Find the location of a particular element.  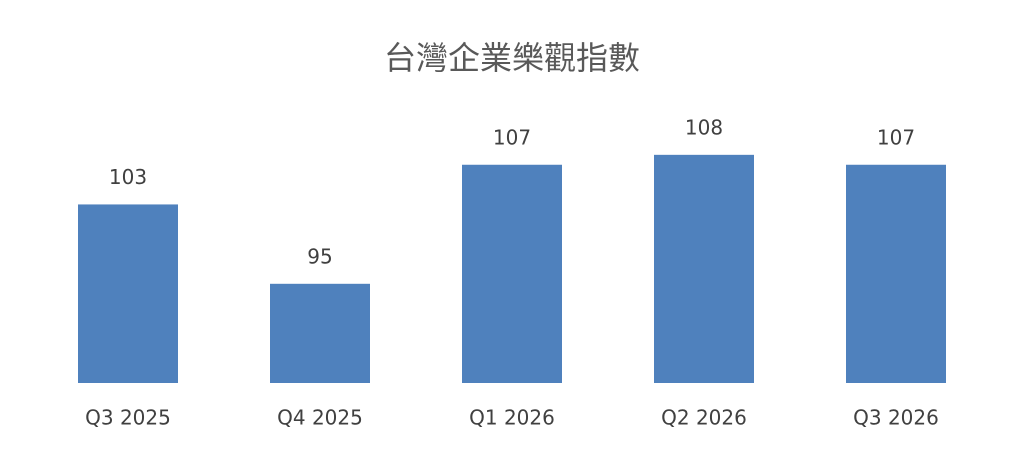

x-tick-label: Q2 2026 is located at coordinates (704, 418).